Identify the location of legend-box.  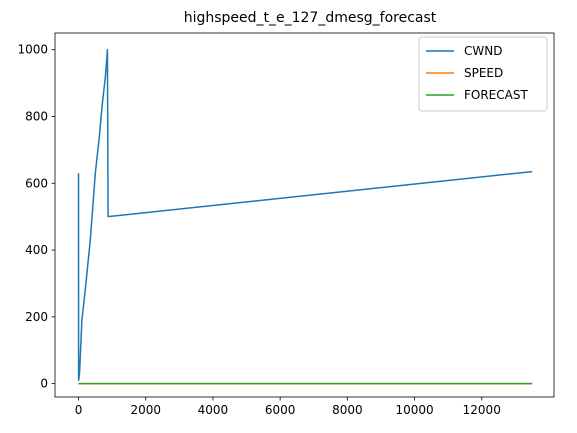
(483, 74).